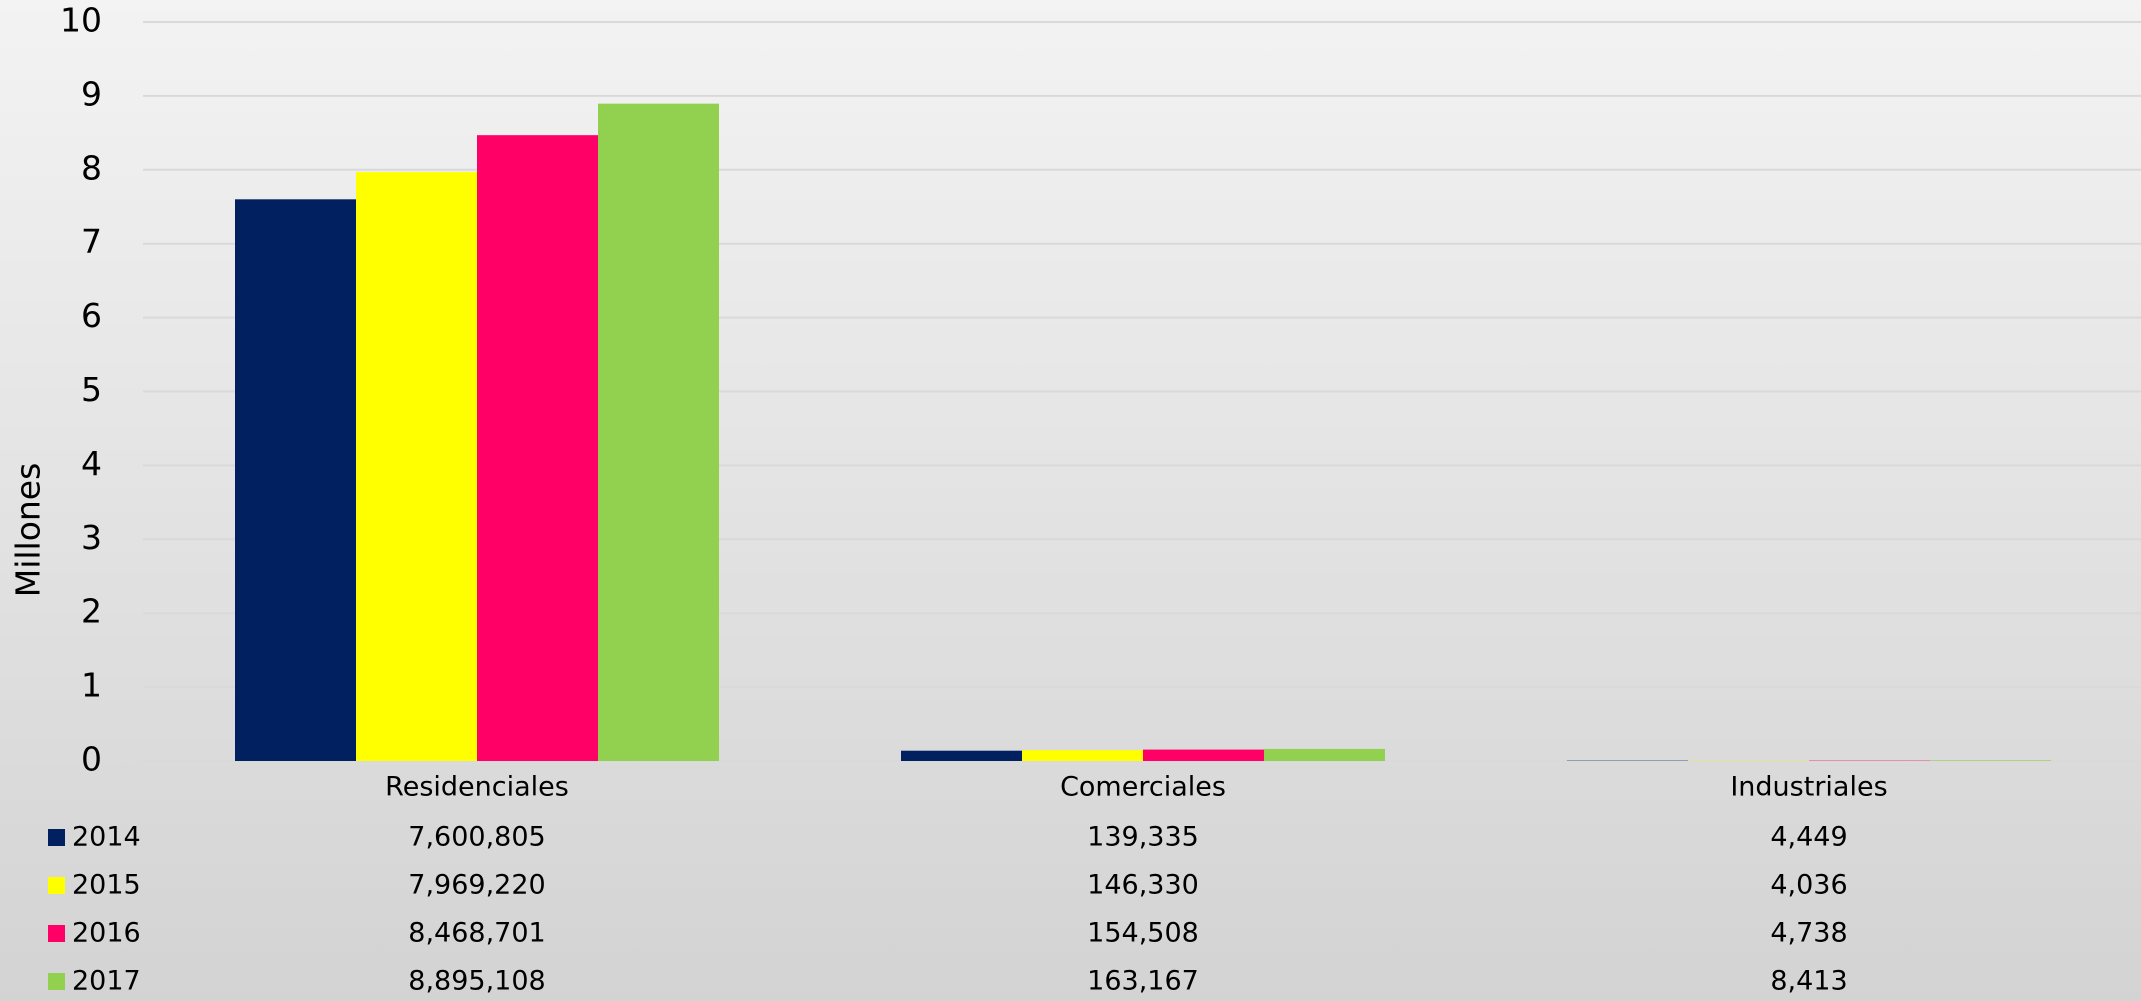  Describe the element at coordinates (477, 787) in the screenshot. I see `x-tick-label: Residenciales` at that location.